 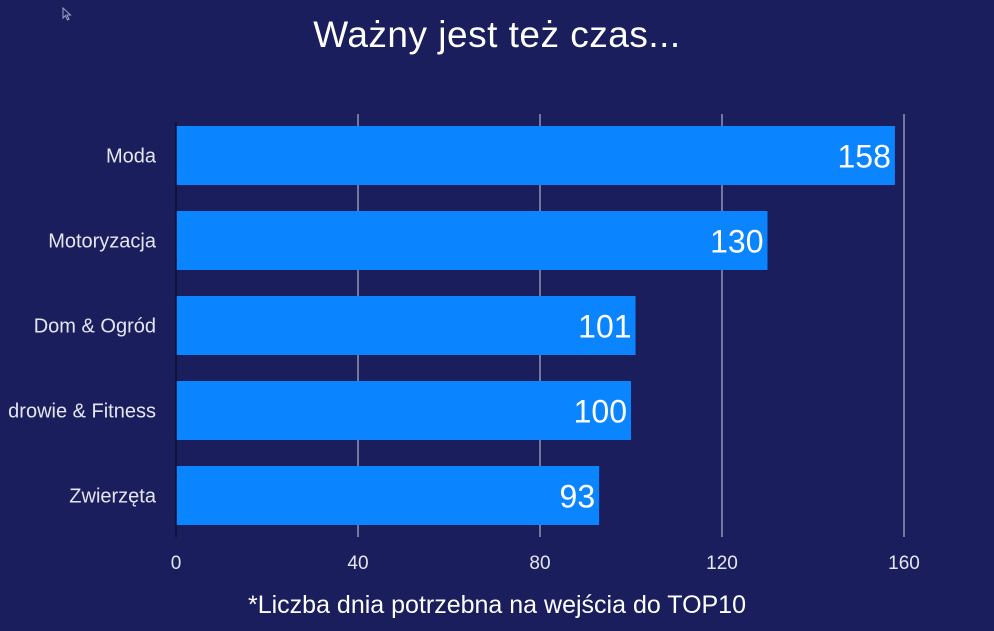 I want to click on x-tick-label: 160, so click(x=904, y=563).